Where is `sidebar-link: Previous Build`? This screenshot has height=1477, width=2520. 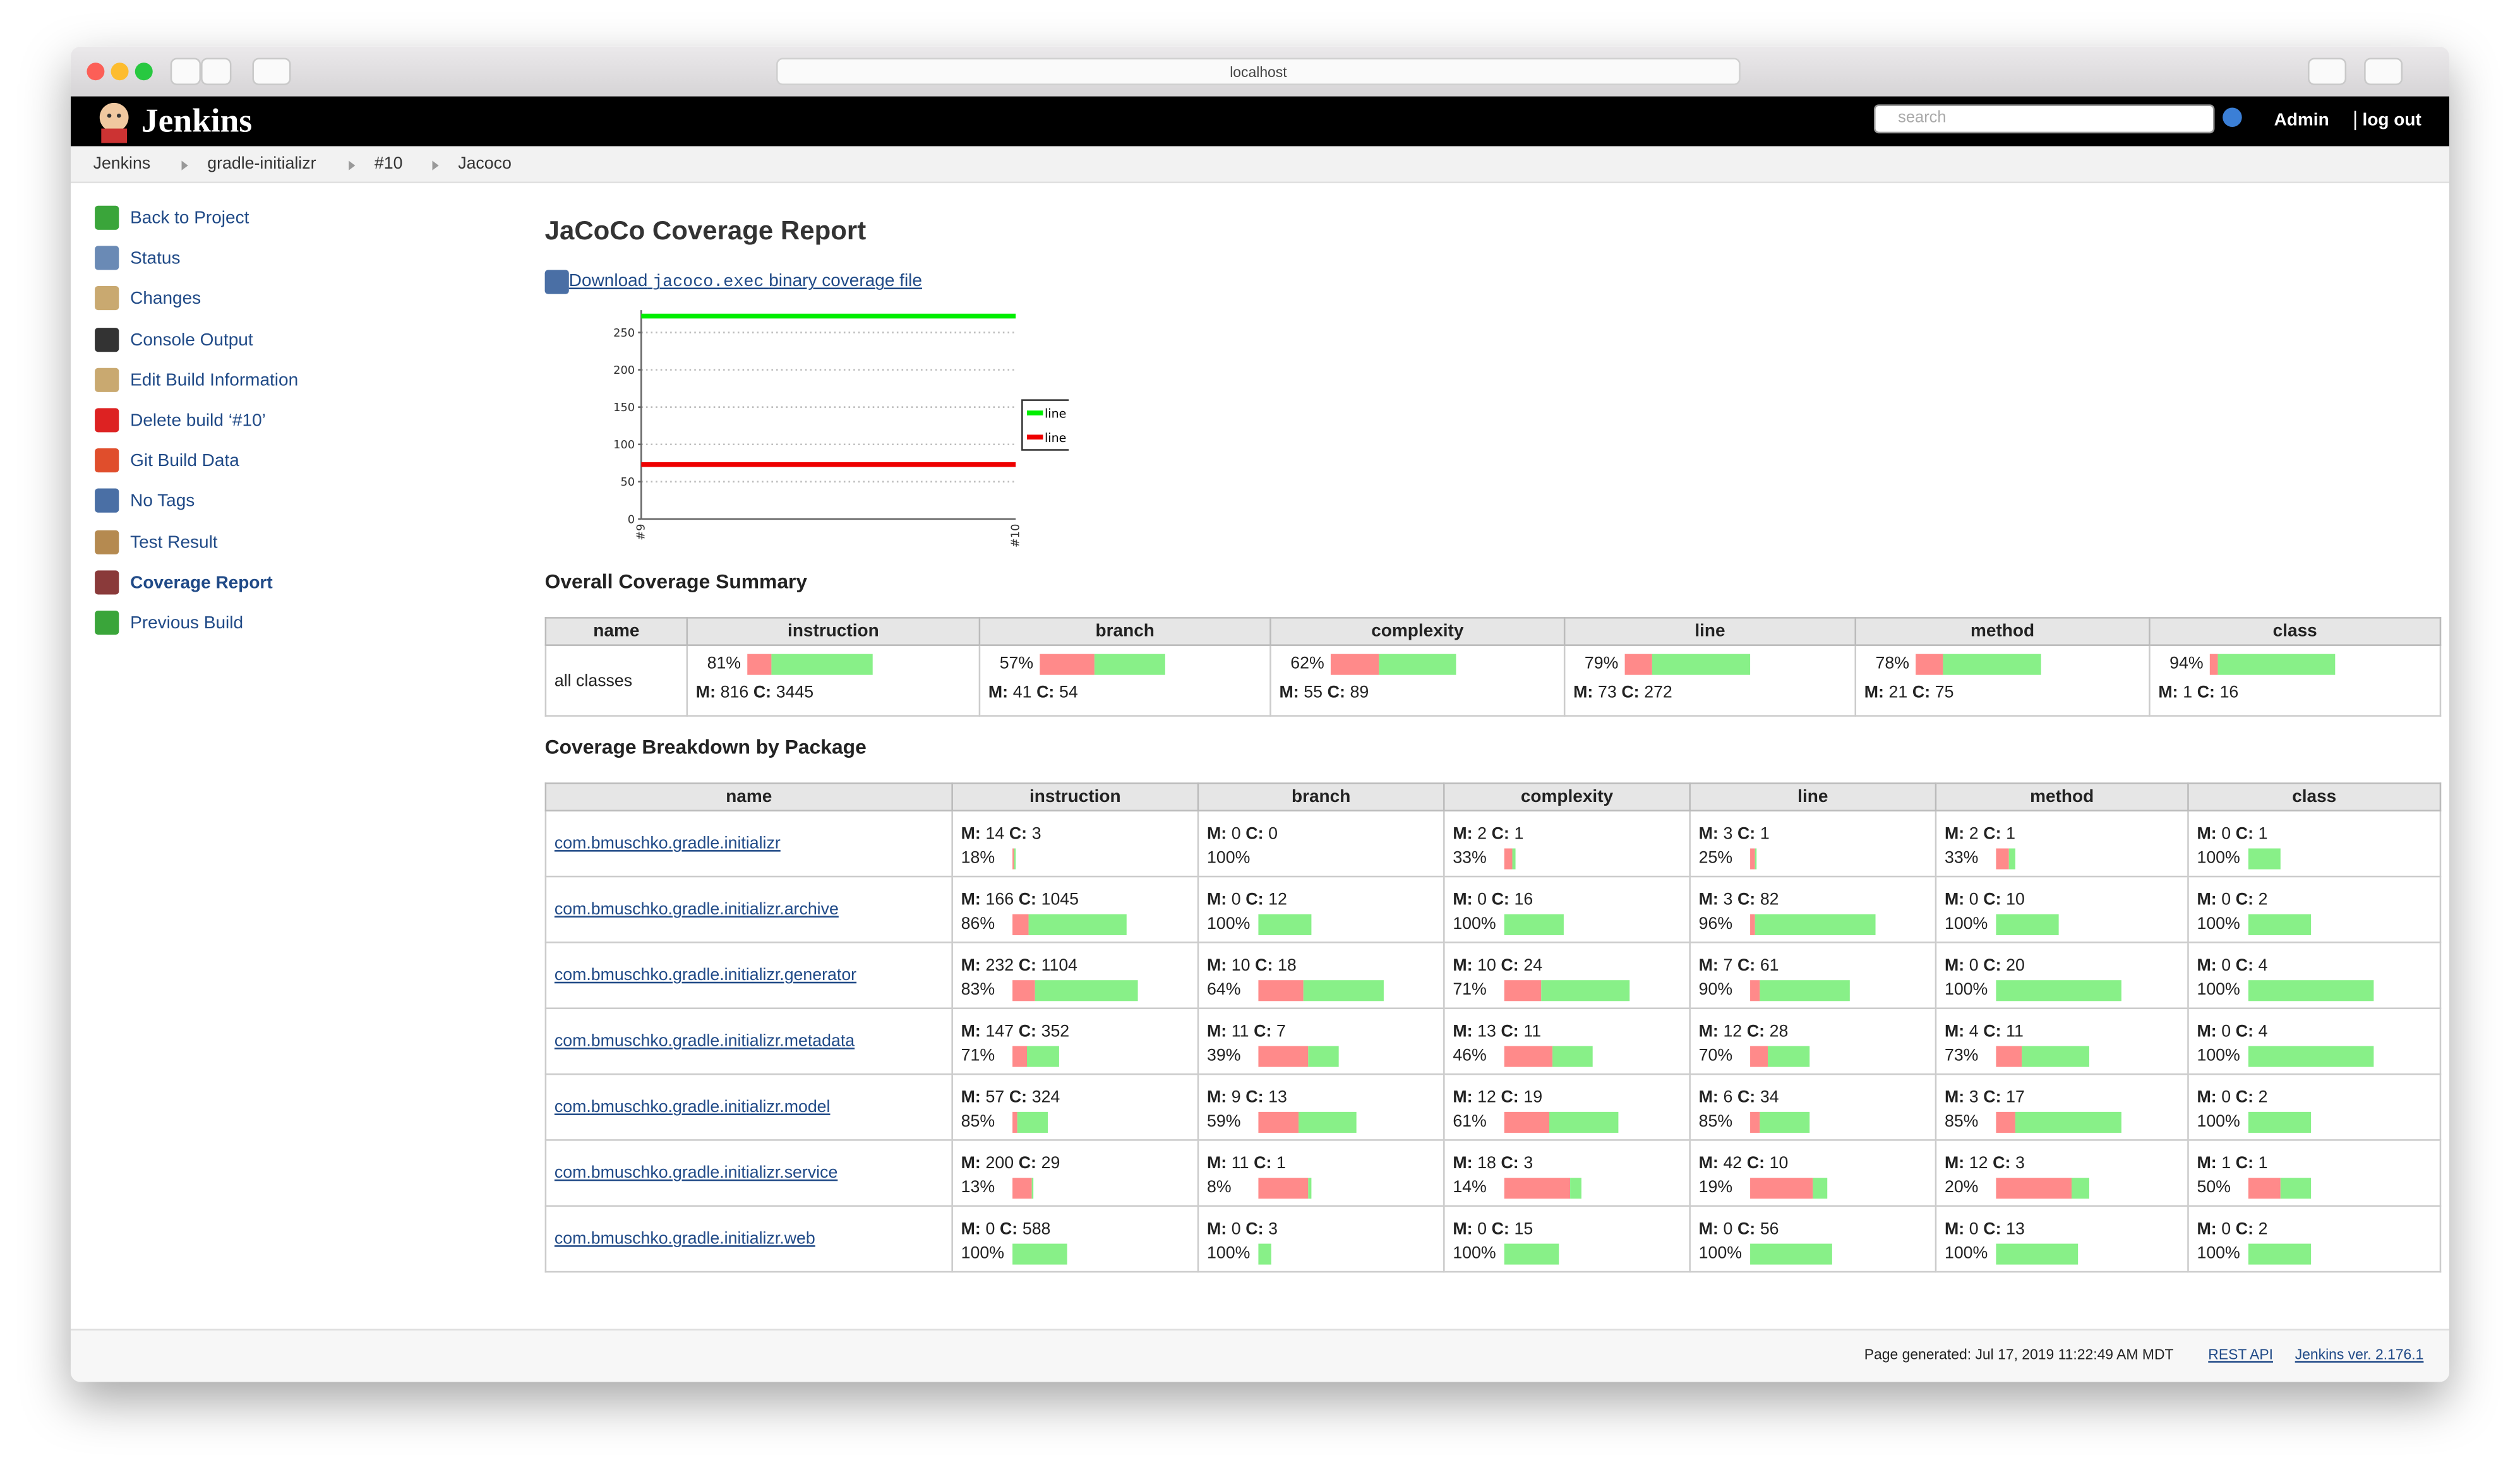 sidebar-link: Previous Build is located at coordinates (186, 623).